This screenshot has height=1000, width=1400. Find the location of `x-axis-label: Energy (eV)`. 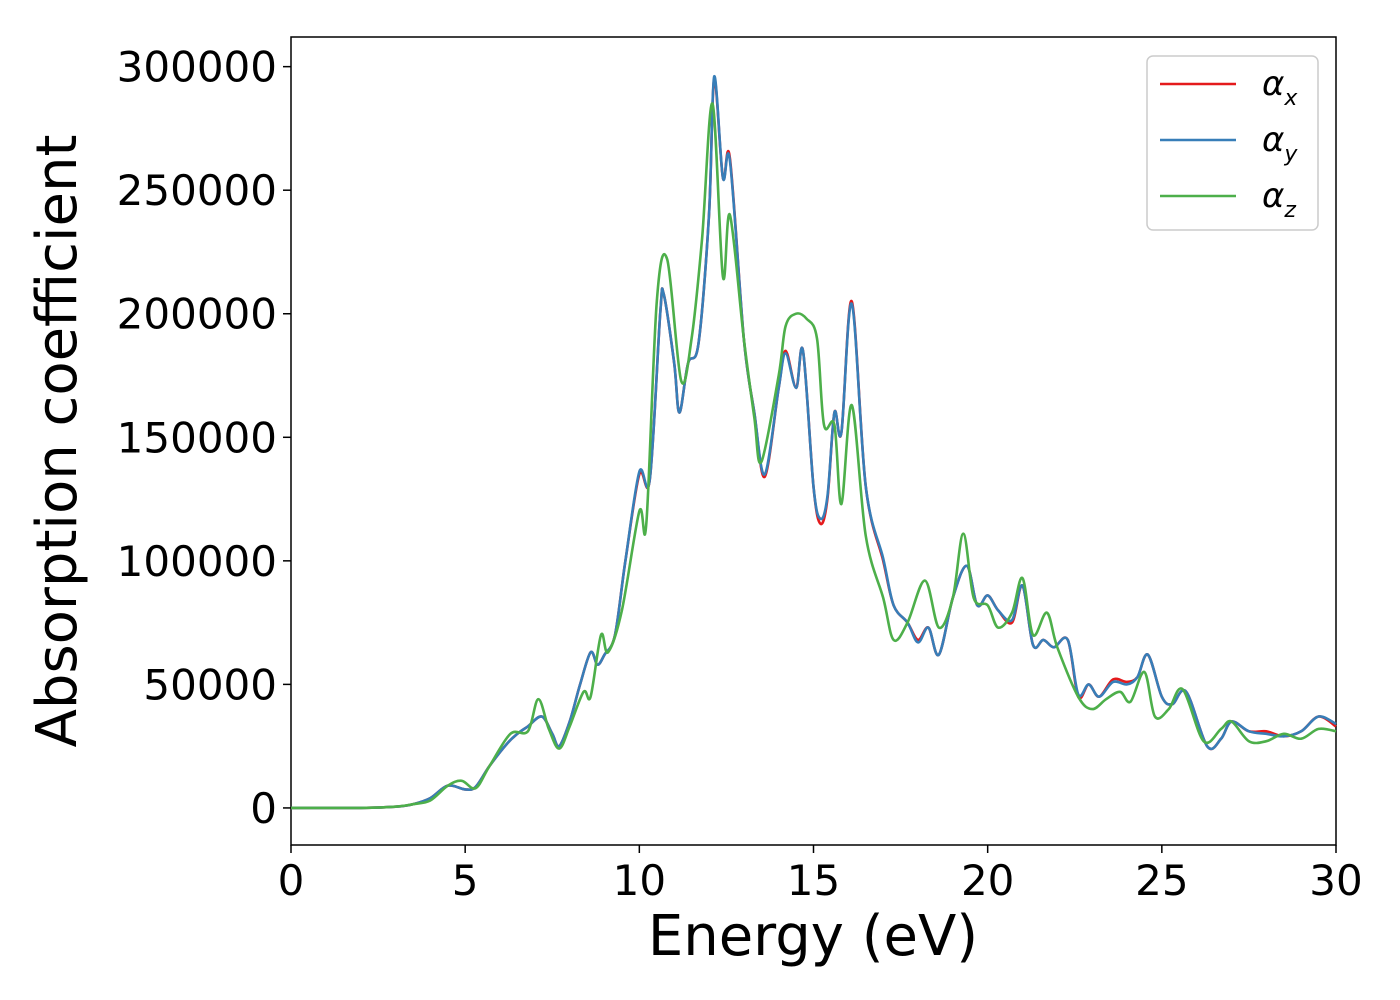

x-axis-label: Energy (eV) is located at coordinates (813, 936).